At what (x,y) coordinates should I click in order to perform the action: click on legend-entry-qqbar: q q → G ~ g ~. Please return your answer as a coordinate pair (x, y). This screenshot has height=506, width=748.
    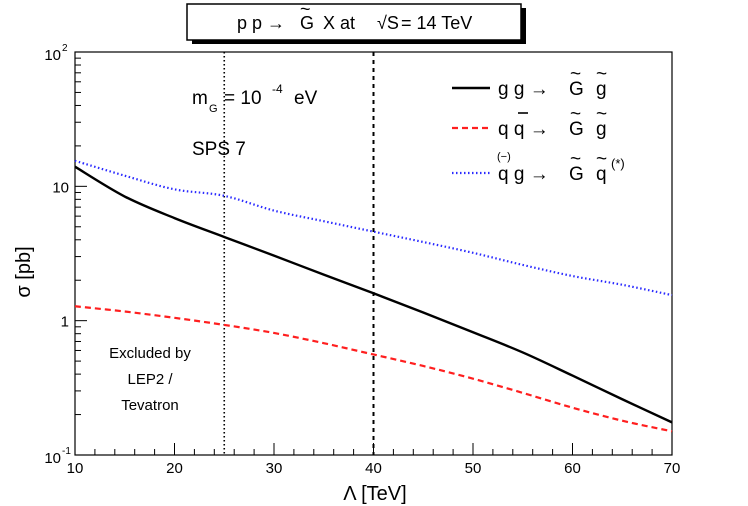
    Looking at the image, I should click on (529, 122).